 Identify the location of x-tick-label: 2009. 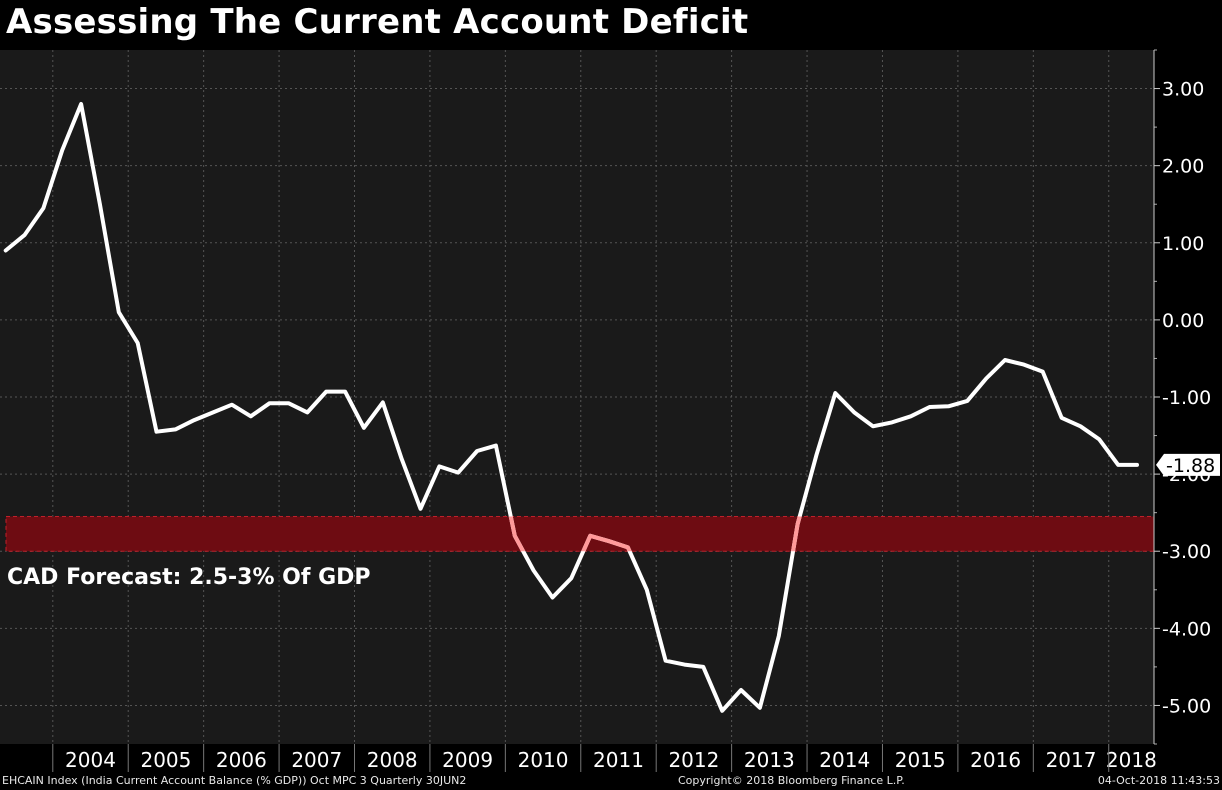
(467, 760).